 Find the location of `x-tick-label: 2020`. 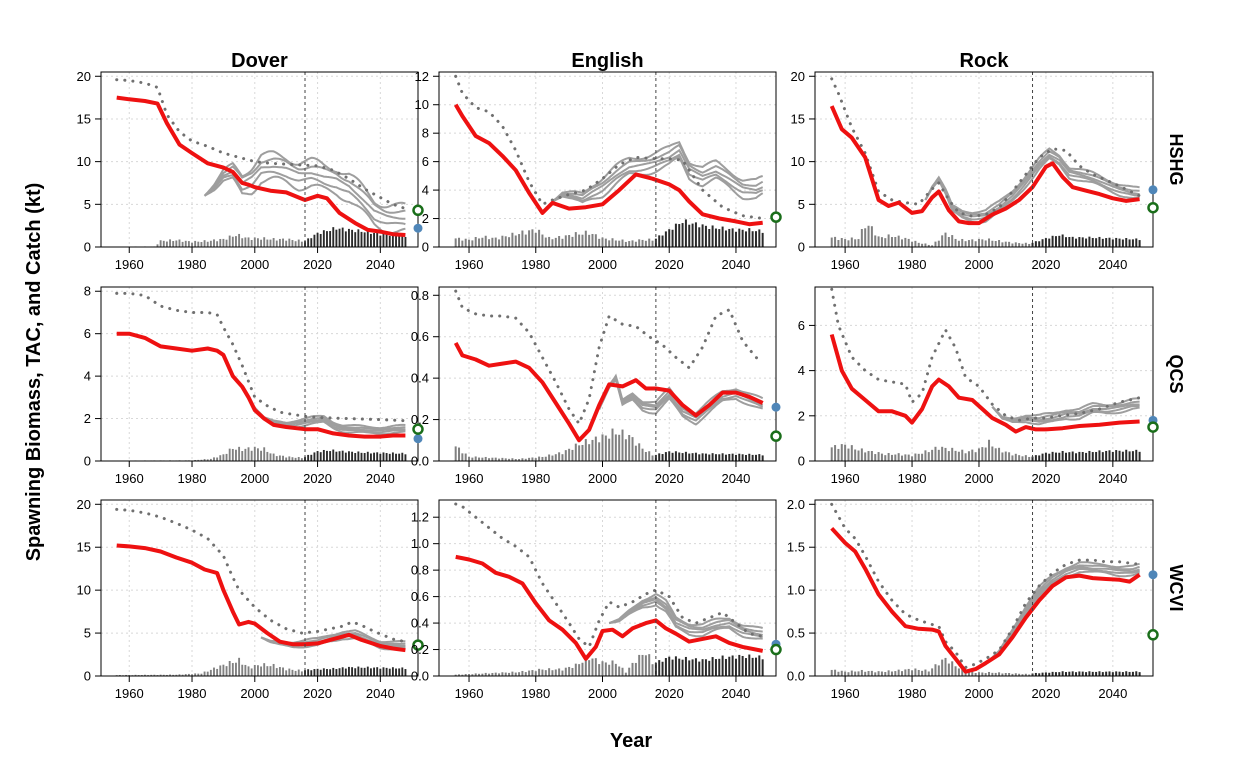

x-tick-label: 2020 is located at coordinates (1045, 693).